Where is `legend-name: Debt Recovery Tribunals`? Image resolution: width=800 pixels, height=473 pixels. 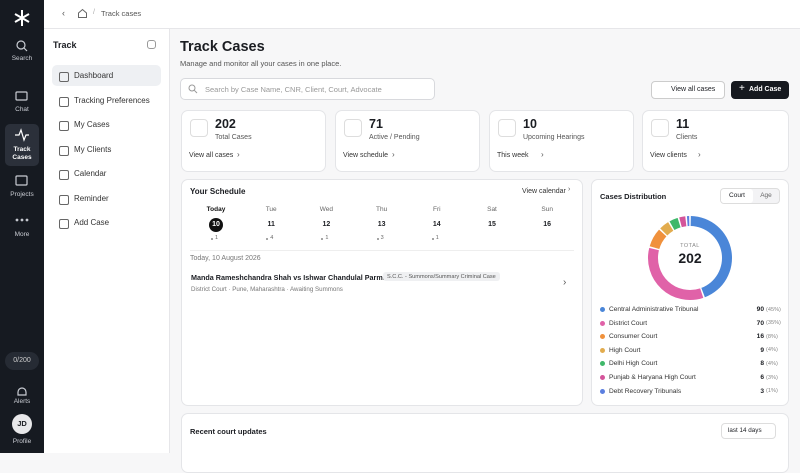 legend-name: Debt Recovery Tribunals is located at coordinates (645, 391).